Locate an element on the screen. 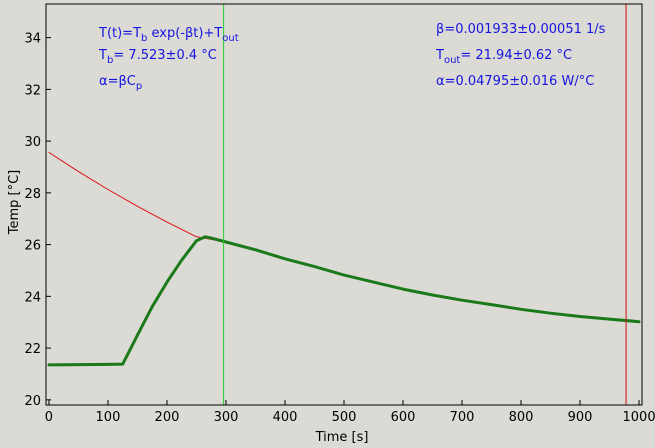  x-axis-title: Time [s] is located at coordinates (342, 437).